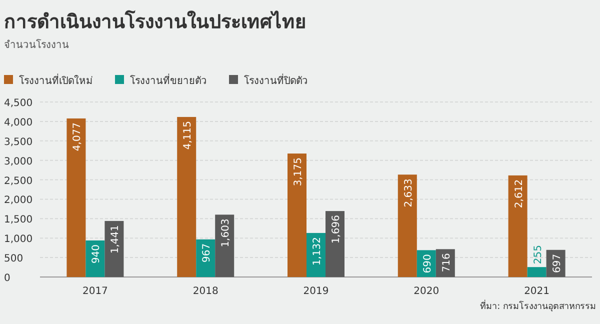  I want to click on y-tick-label: 1,500, so click(18, 220).